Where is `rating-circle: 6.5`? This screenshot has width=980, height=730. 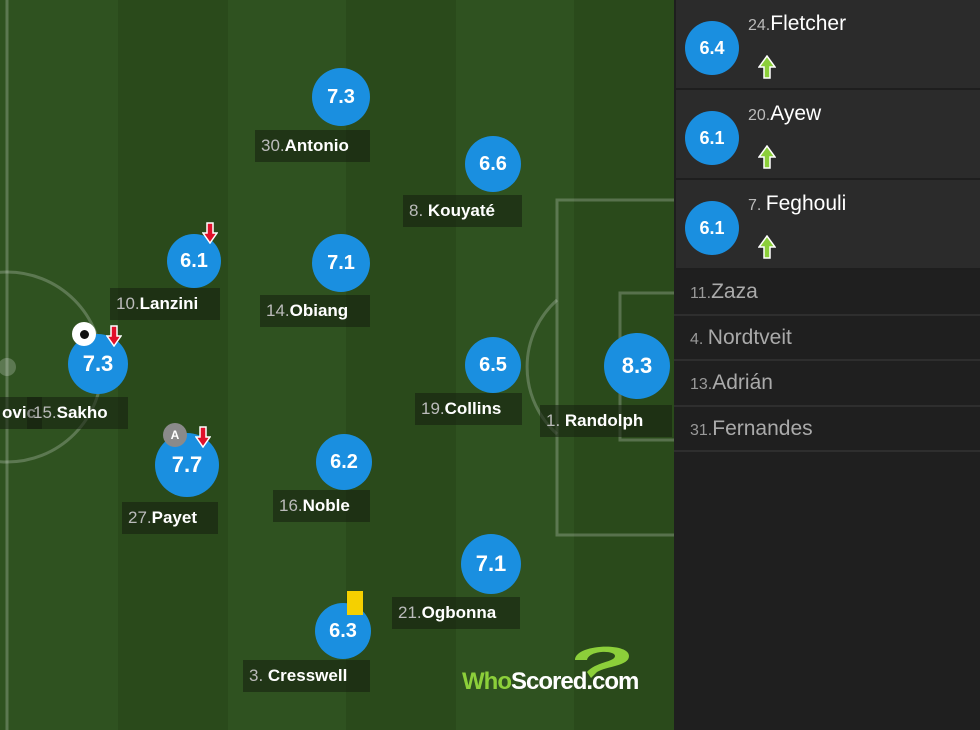 rating-circle: 6.5 is located at coordinates (493, 365).